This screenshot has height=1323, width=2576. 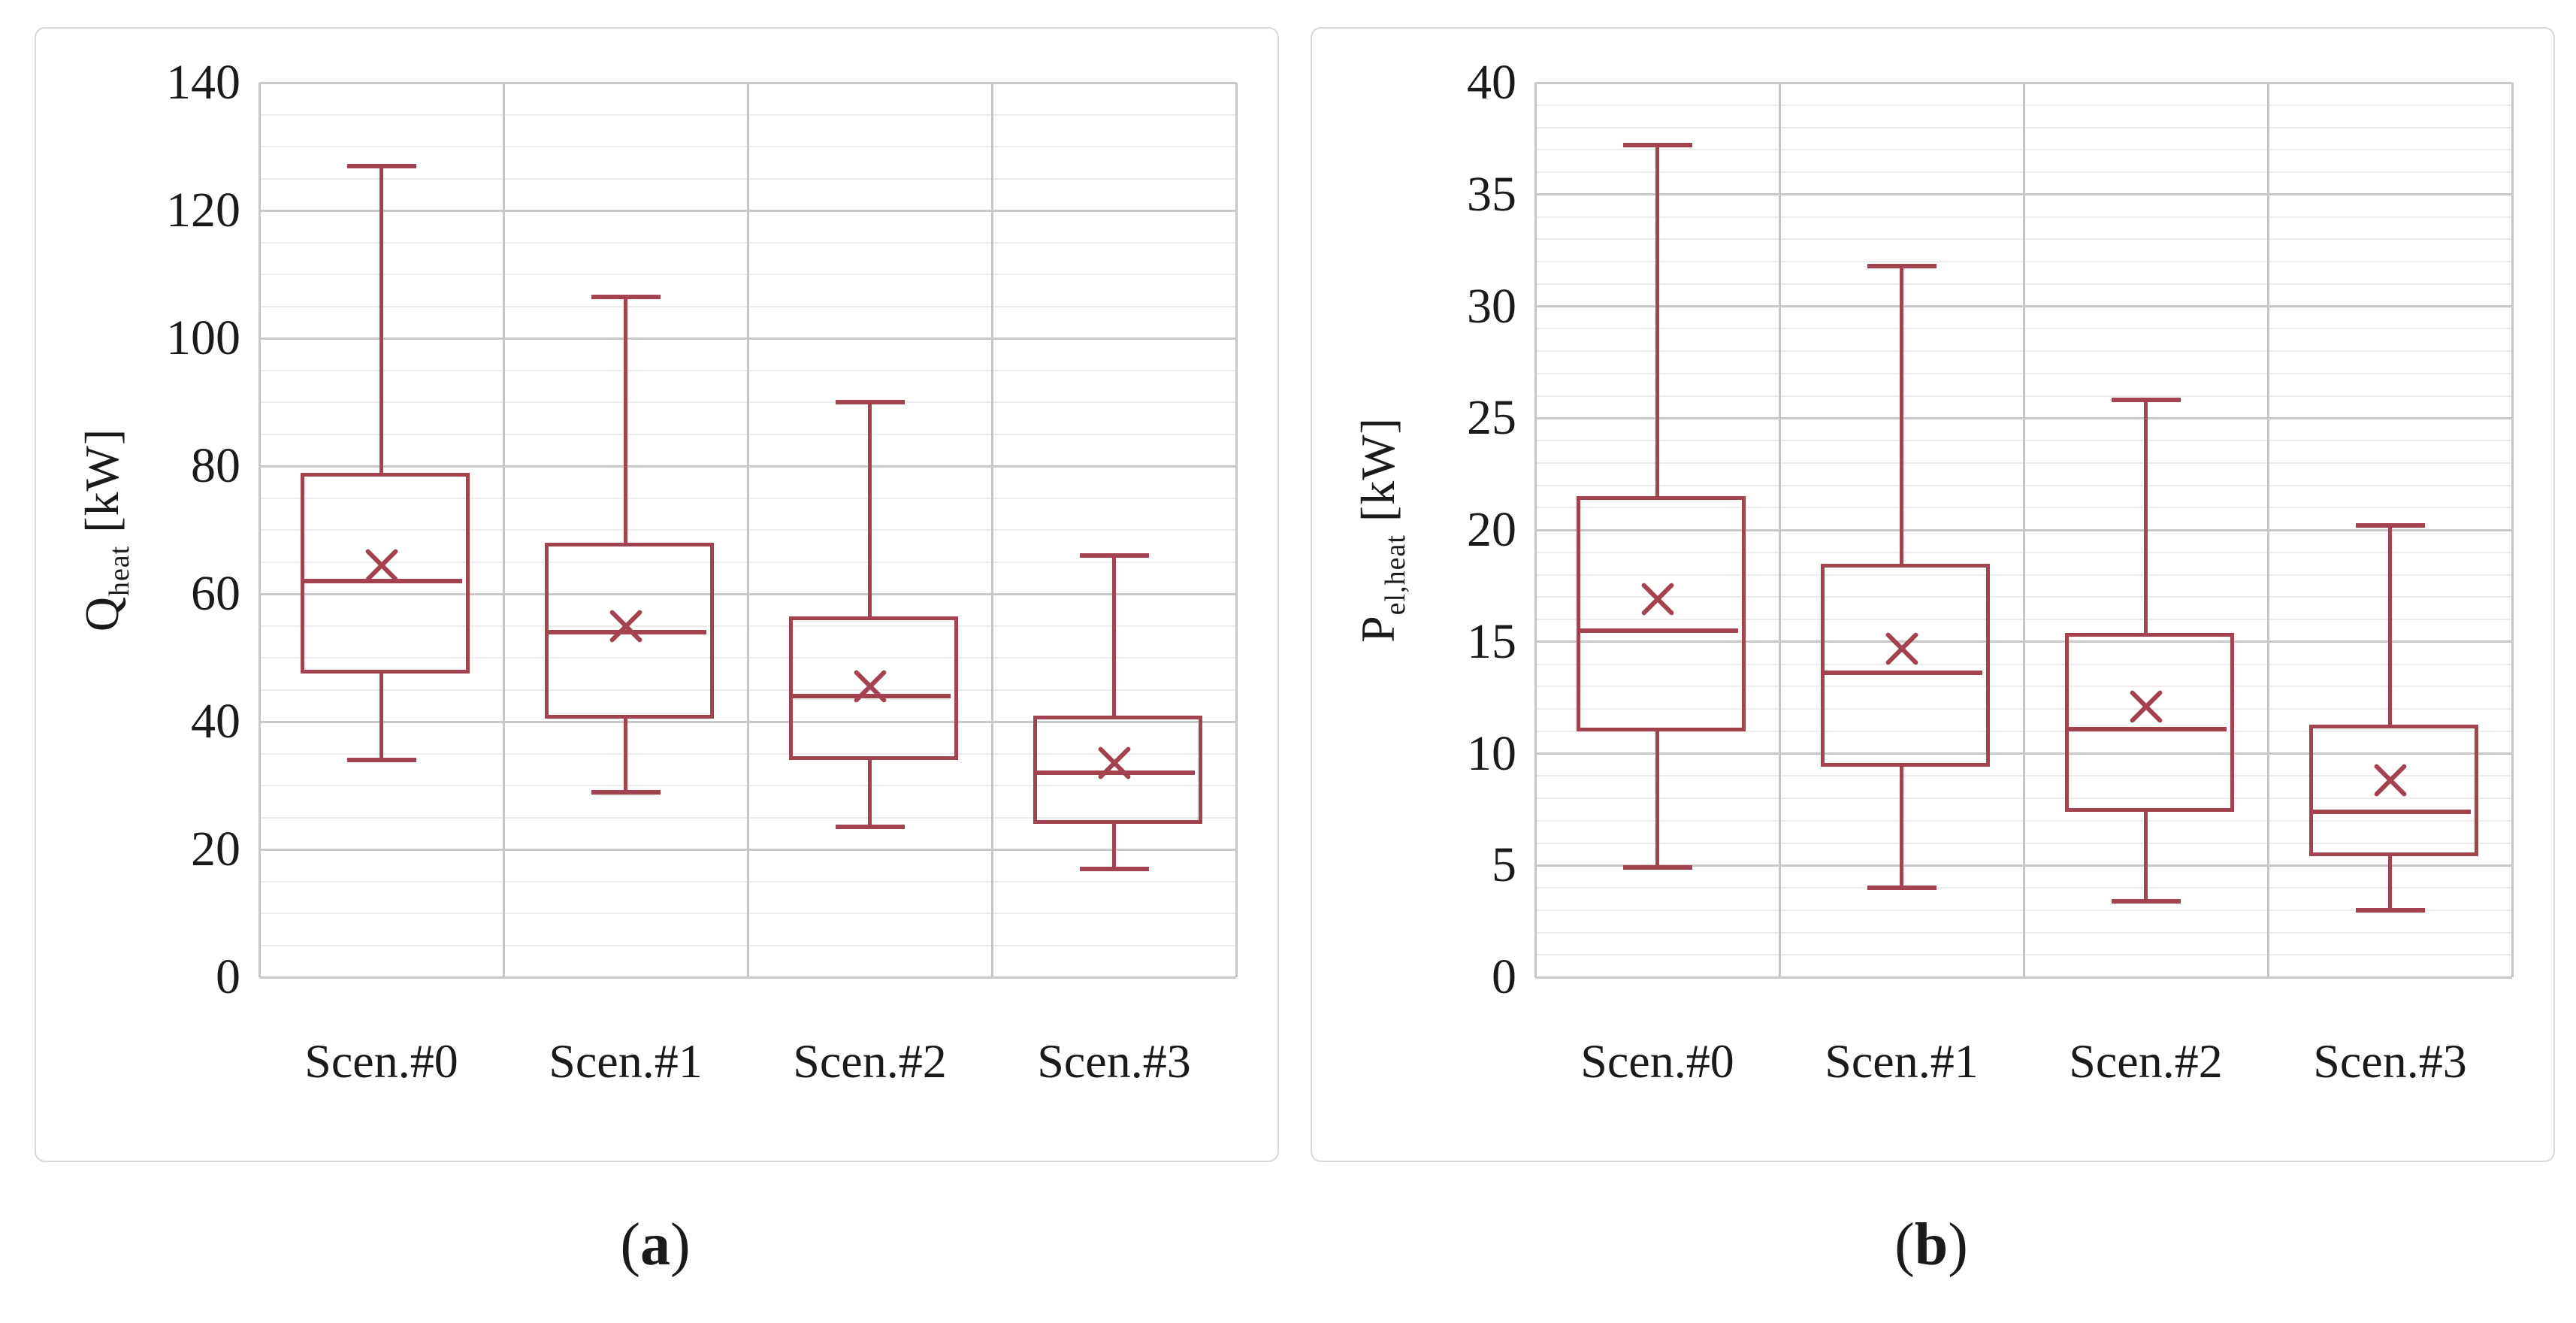 What do you see at coordinates (203, 211) in the screenshot?
I see `y-tick-label: 120` at bounding box center [203, 211].